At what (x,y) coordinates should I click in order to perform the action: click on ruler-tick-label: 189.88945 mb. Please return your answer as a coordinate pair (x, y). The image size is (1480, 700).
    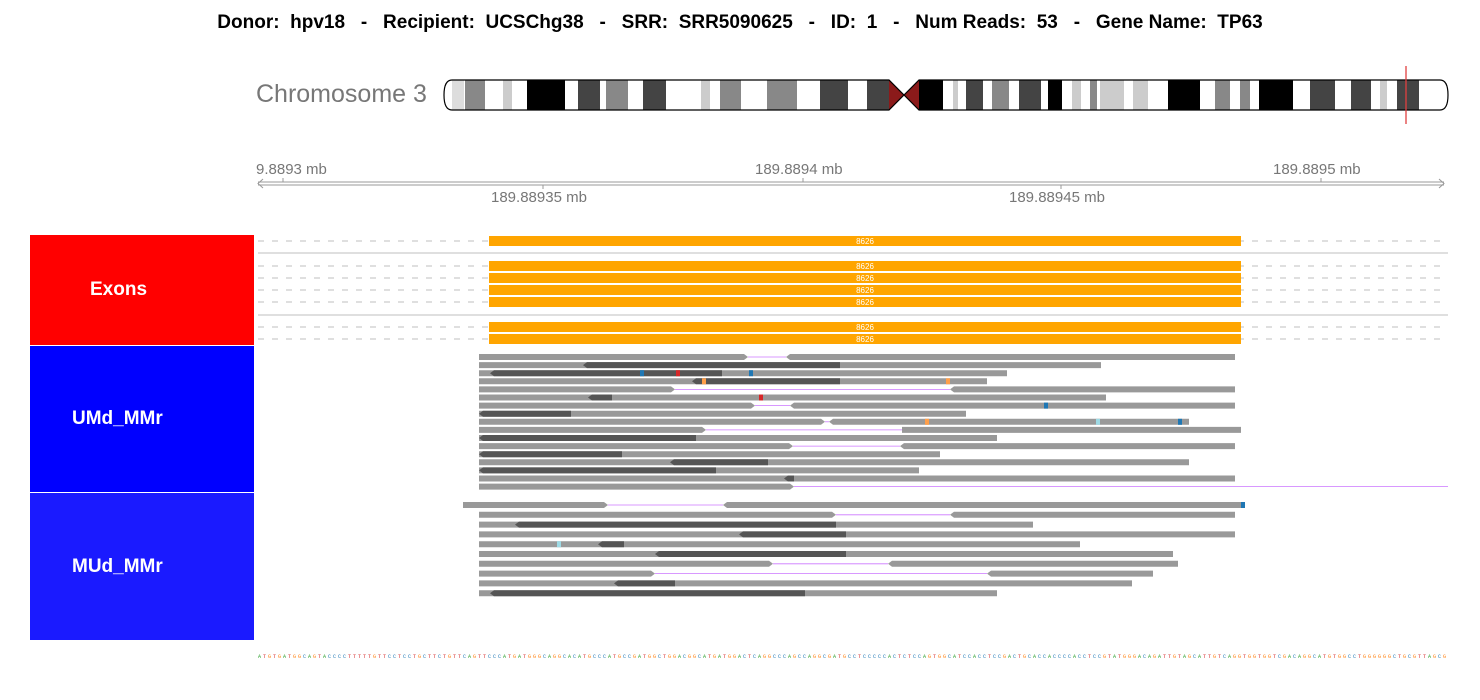
    Looking at the image, I should click on (1057, 197).